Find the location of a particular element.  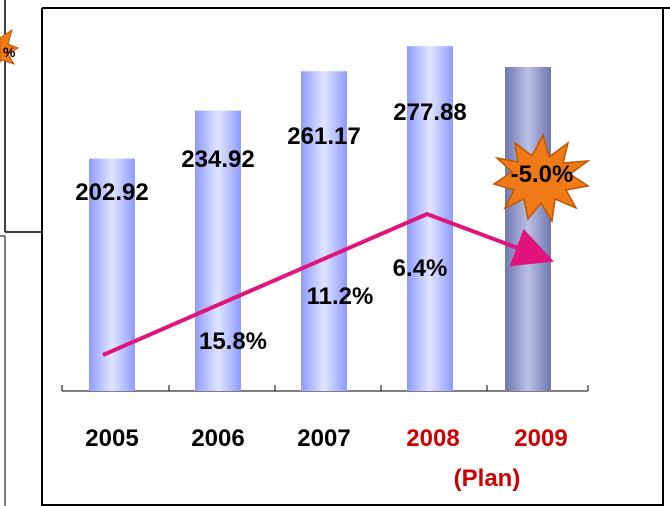

value-label-2005: 202.92 is located at coordinates (111, 192).